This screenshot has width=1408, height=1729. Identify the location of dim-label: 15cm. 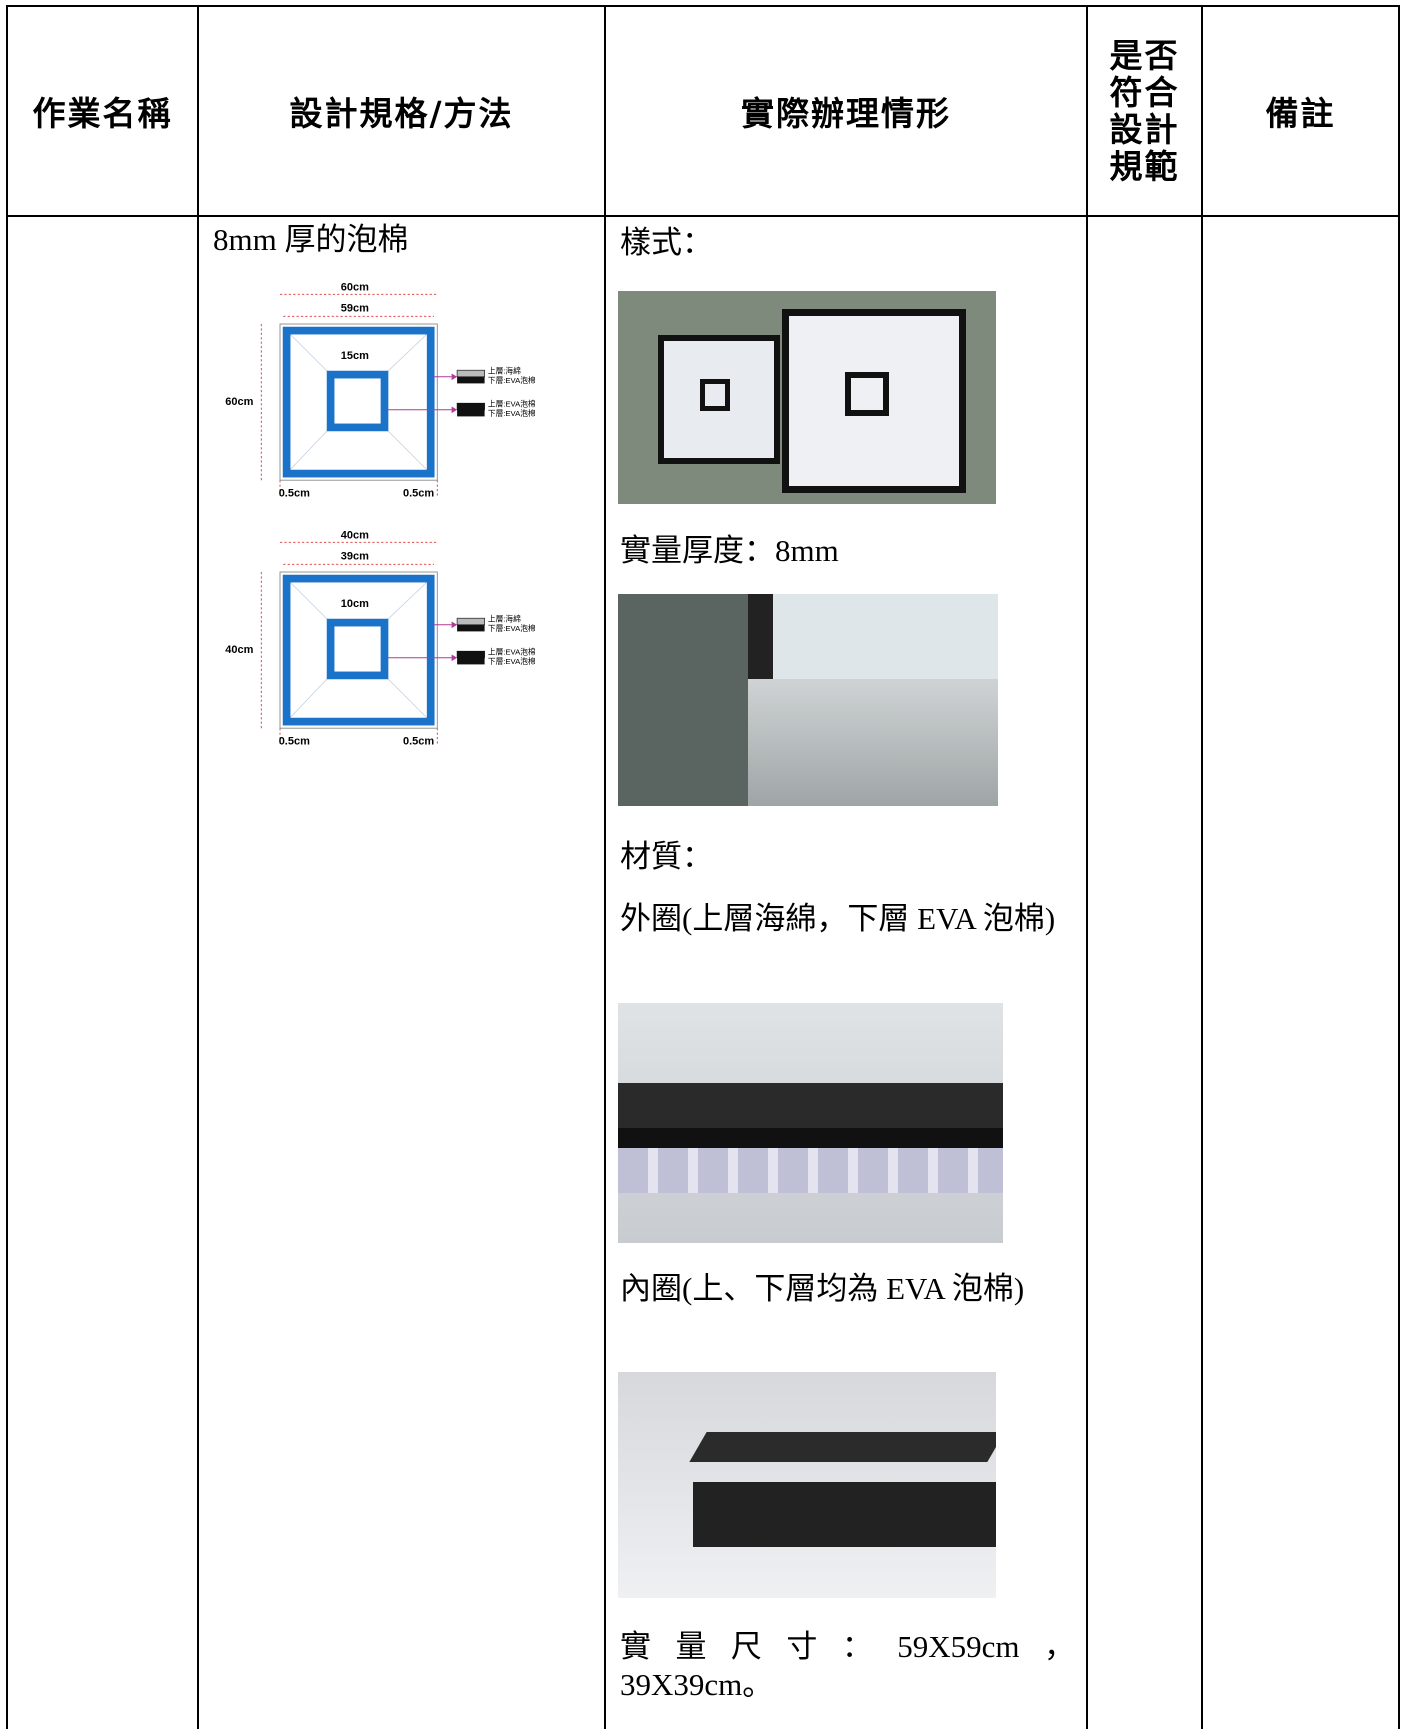
(355, 356).